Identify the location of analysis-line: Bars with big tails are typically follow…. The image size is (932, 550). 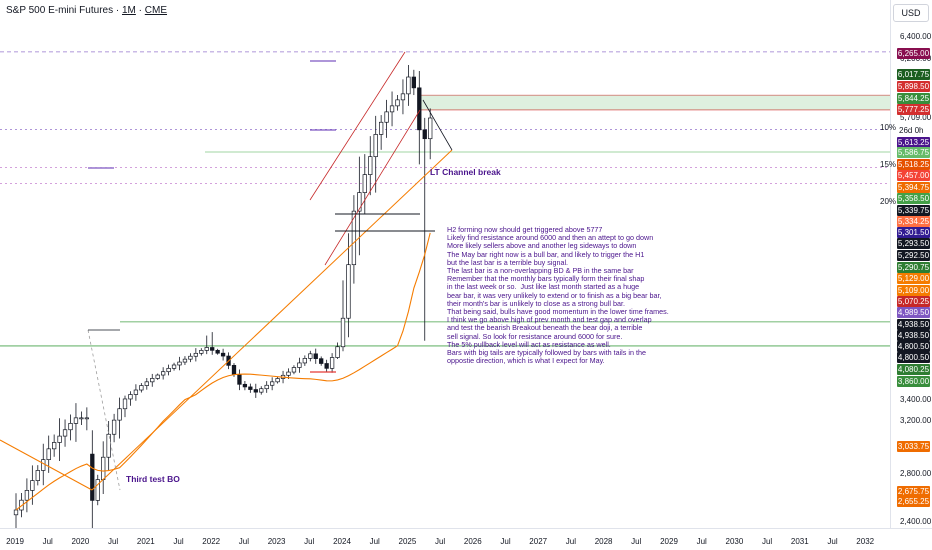
(546, 353).